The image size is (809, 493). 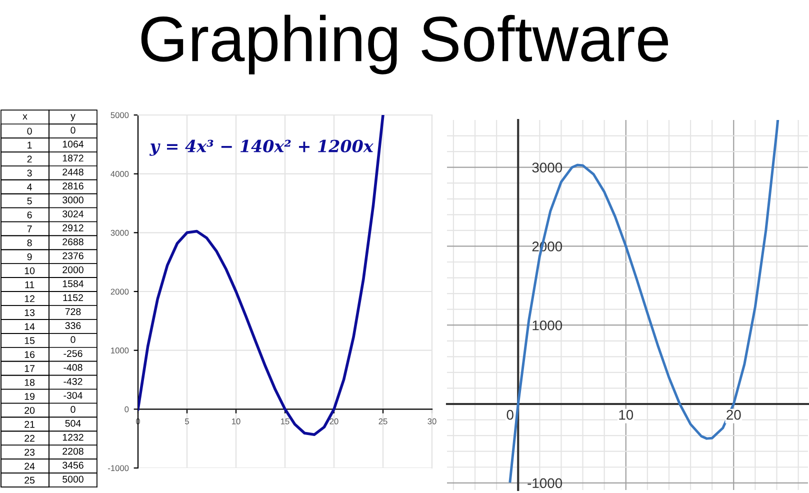 I want to click on text: 1232, so click(x=73, y=437).